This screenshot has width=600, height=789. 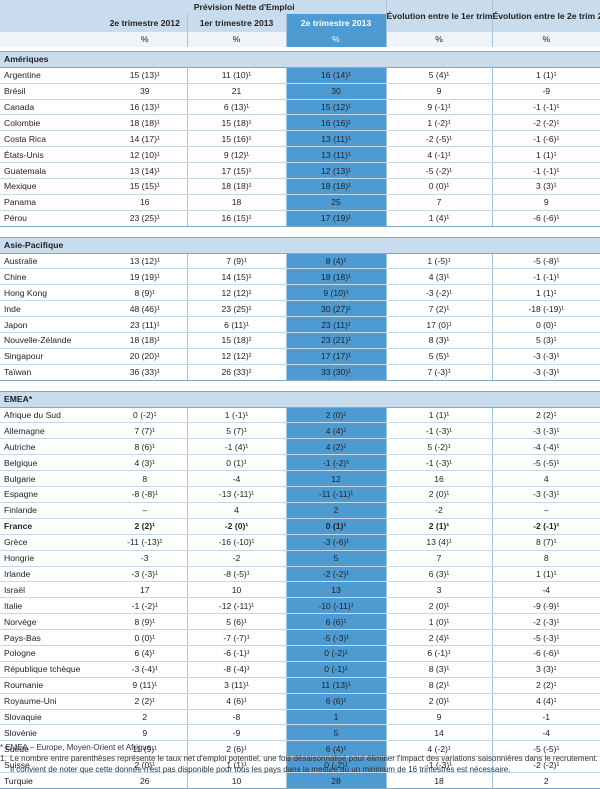 What do you see at coordinates (237, 186) in the screenshot?
I see `cell-q1-2013: 18 (18)¹` at bounding box center [237, 186].